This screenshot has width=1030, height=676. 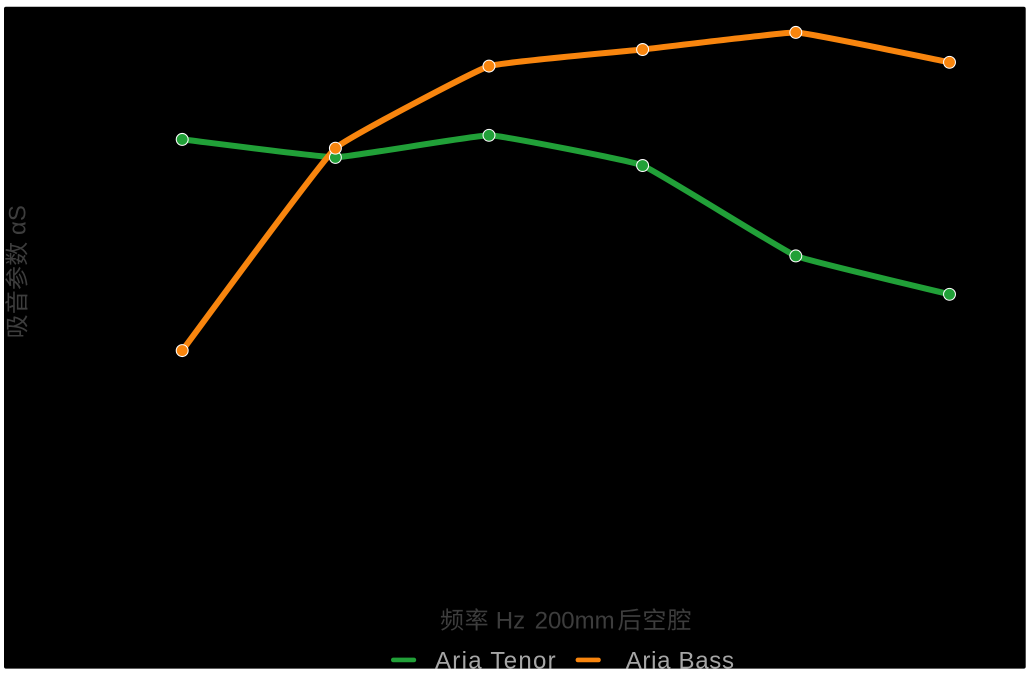 What do you see at coordinates (680, 661) in the screenshot?
I see `svg-text: Aria Bass` at bounding box center [680, 661].